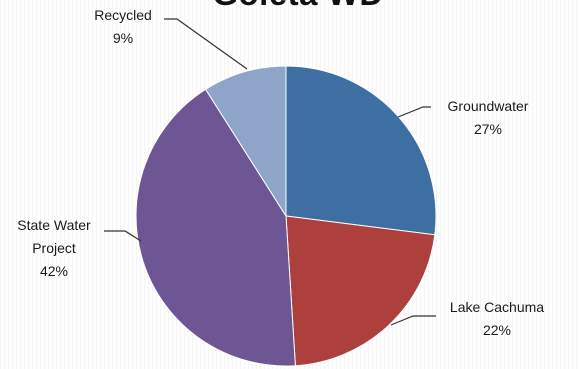 The height and width of the screenshot is (369, 579). What do you see at coordinates (245, 141) in the screenshot?
I see `pie-slice-recycled` at bounding box center [245, 141].